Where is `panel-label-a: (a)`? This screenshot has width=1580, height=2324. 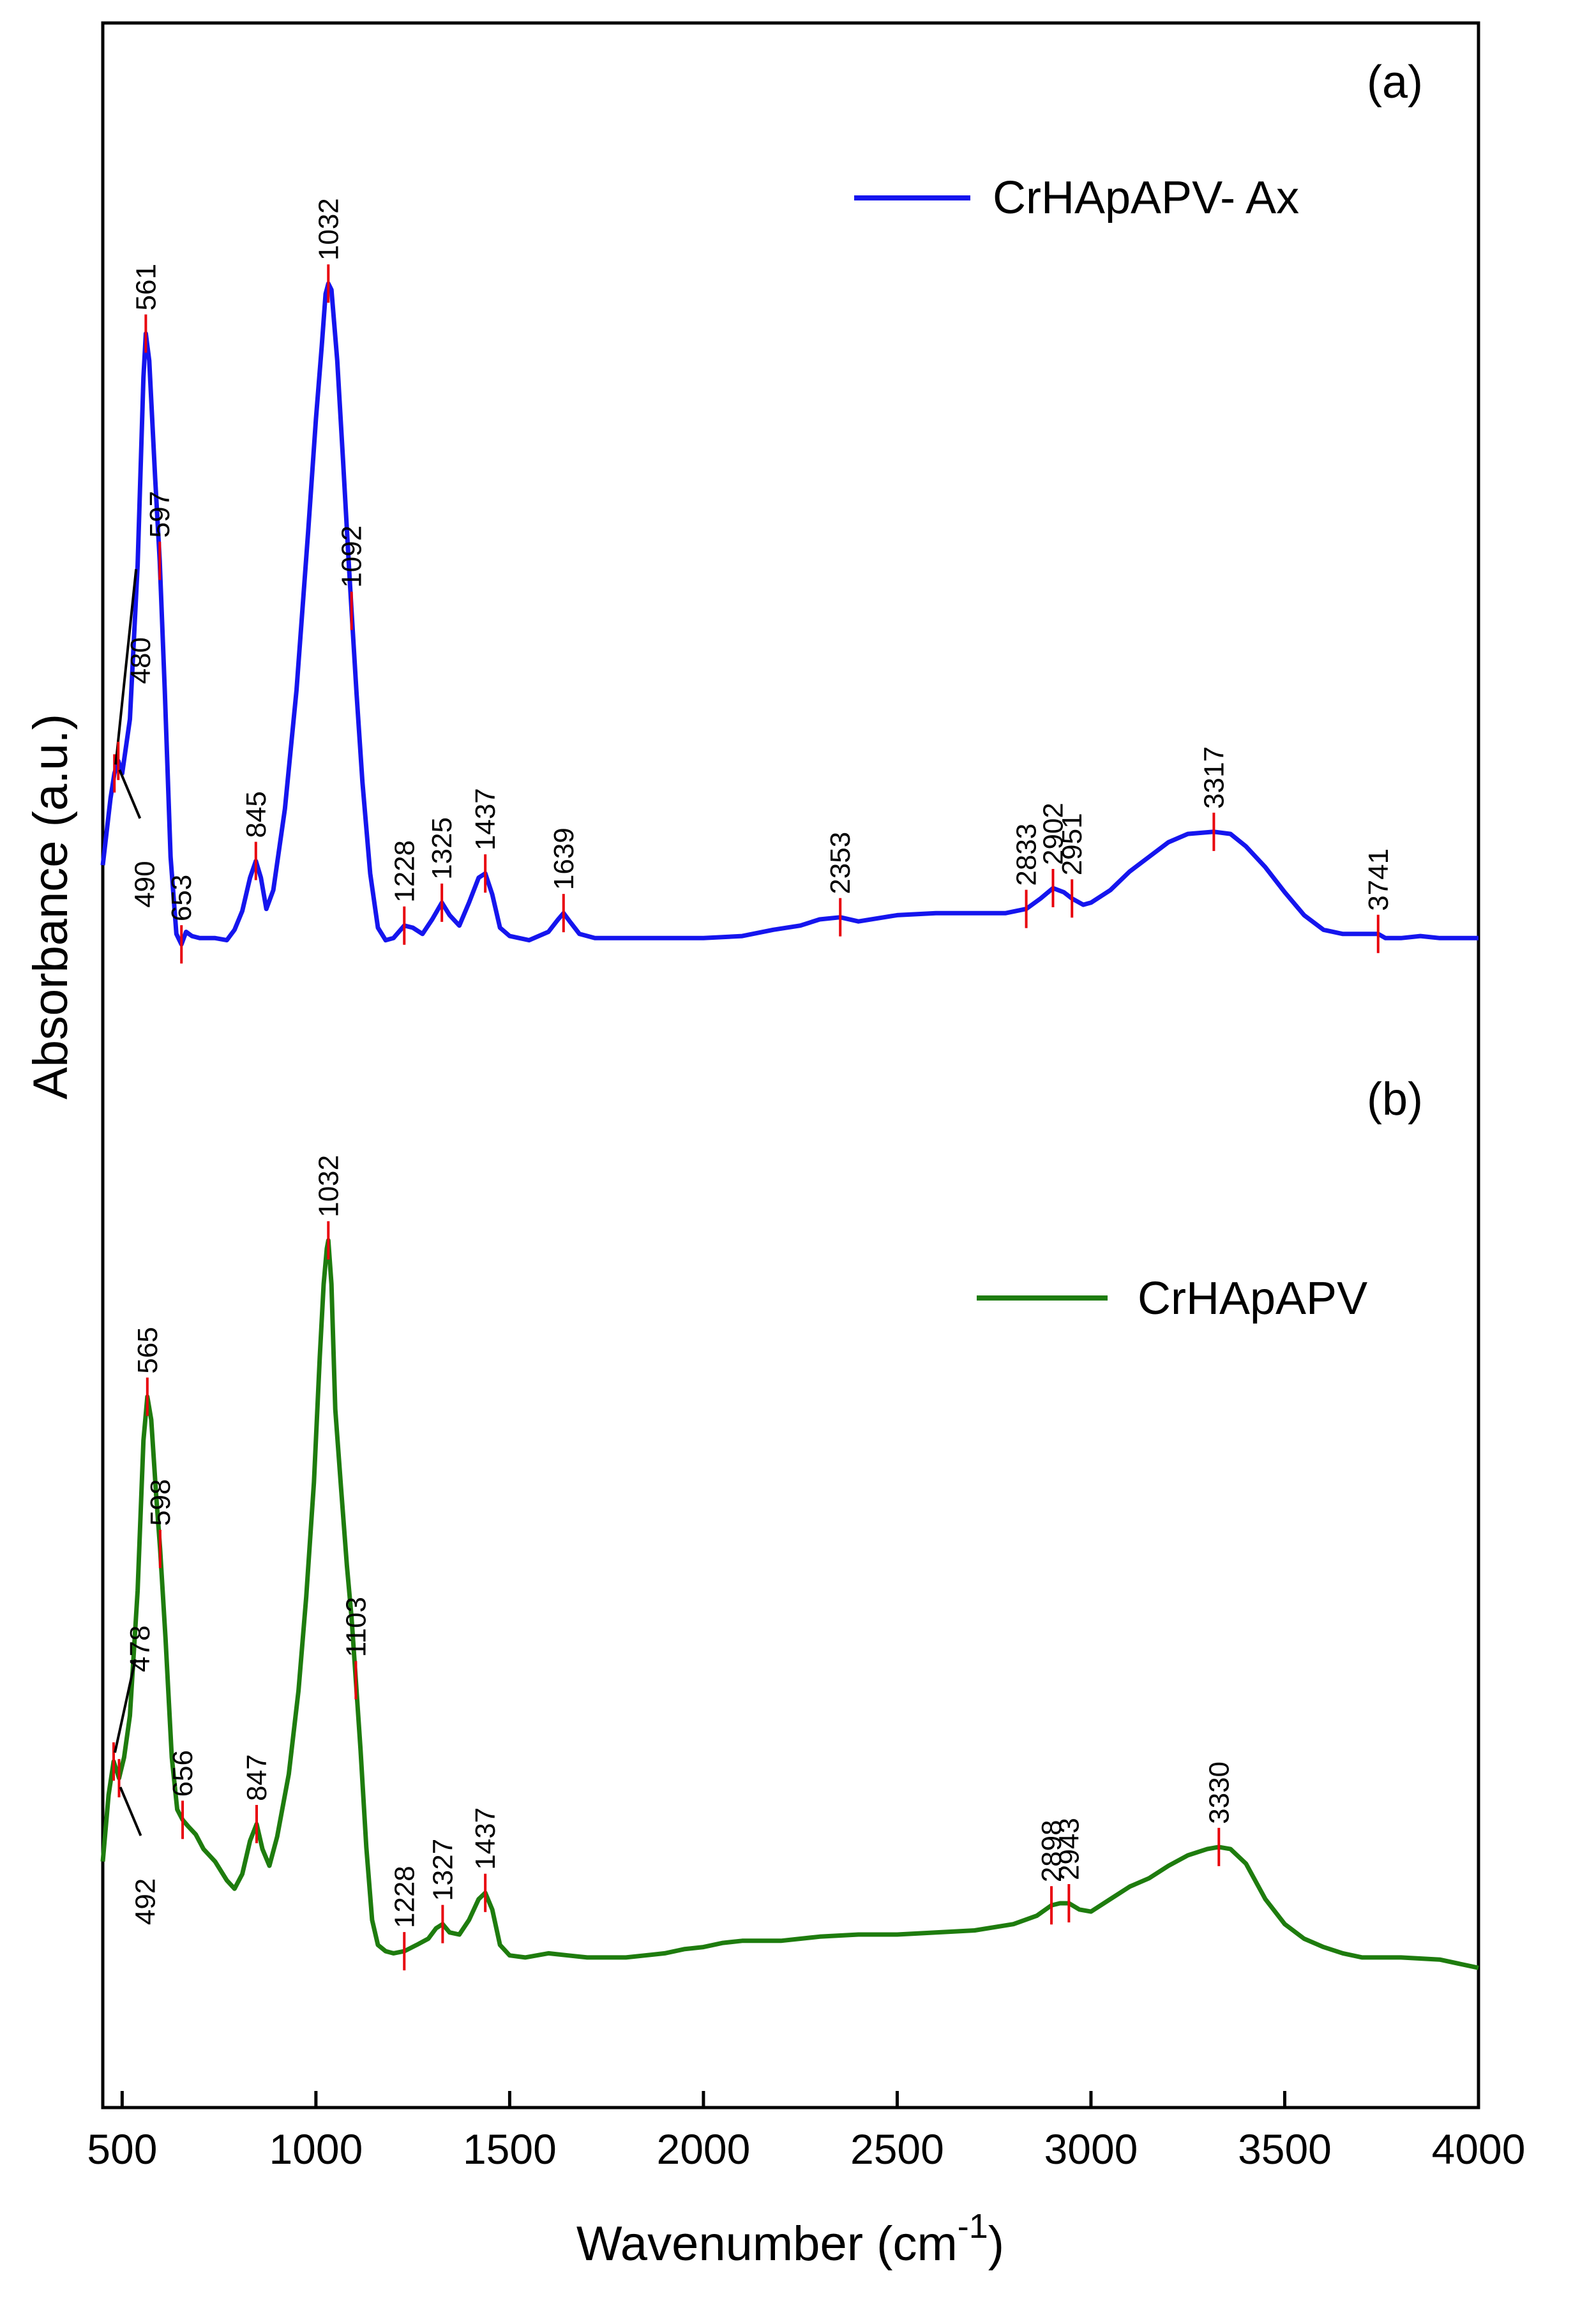 panel-label-a: (a) is located at coordinates (1395, 82).